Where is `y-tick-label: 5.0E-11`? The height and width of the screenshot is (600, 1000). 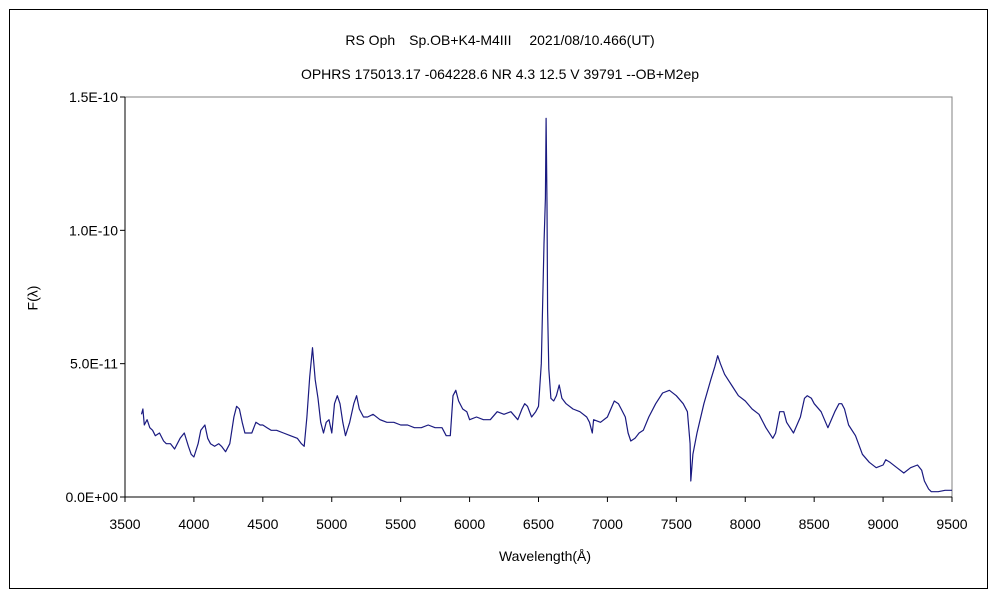 y-tick-label: 5.0E-11 is located at coordinates (94, 364).